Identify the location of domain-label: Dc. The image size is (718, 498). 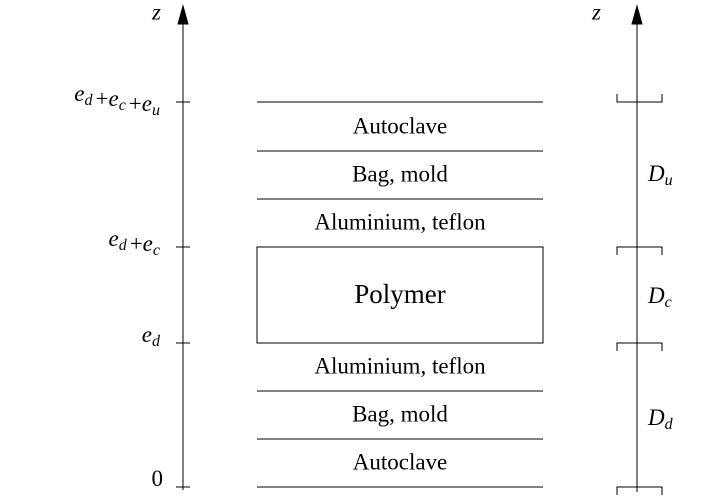
(659, 296).